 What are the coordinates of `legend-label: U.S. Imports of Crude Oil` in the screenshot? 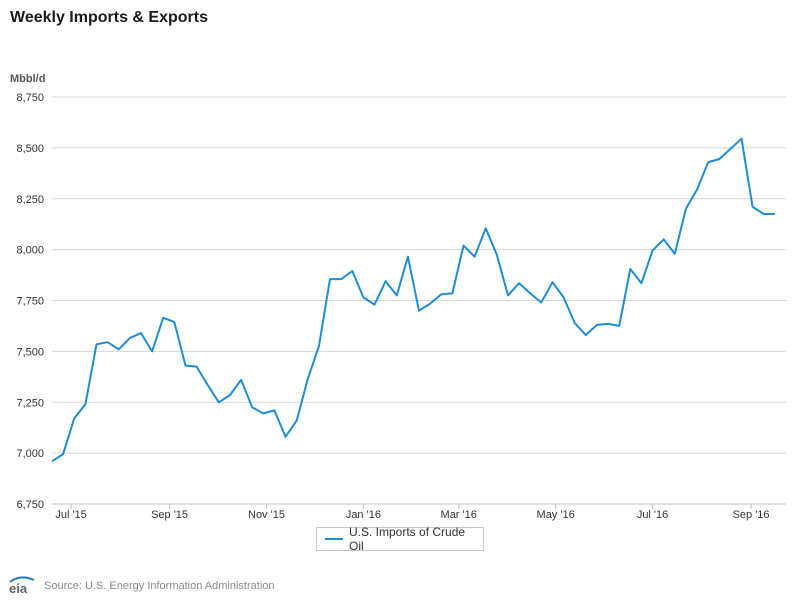 It's located at (407, 539).